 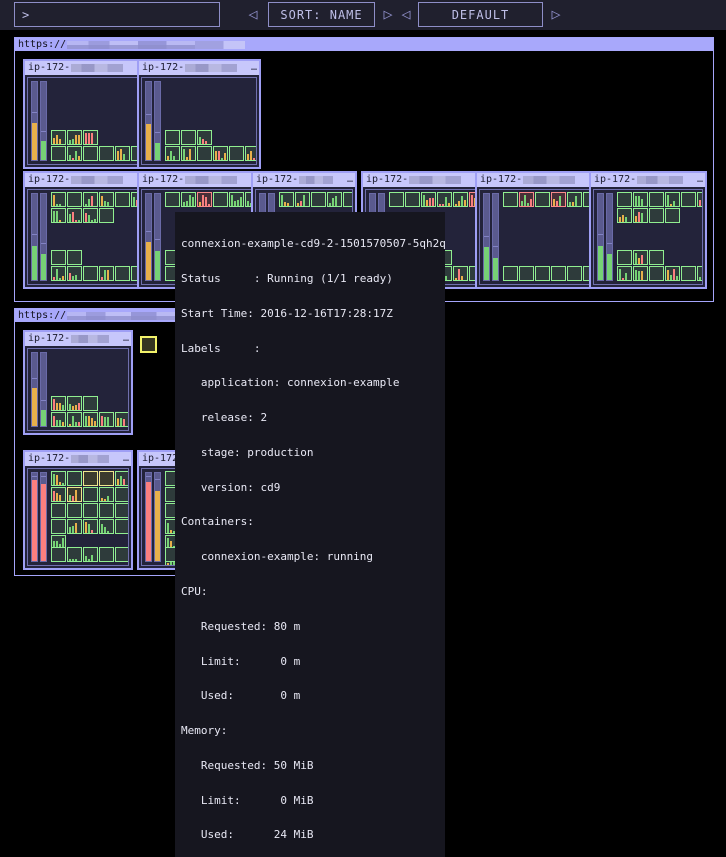 I want to click on search-input: >, so click(x=117, y=14).